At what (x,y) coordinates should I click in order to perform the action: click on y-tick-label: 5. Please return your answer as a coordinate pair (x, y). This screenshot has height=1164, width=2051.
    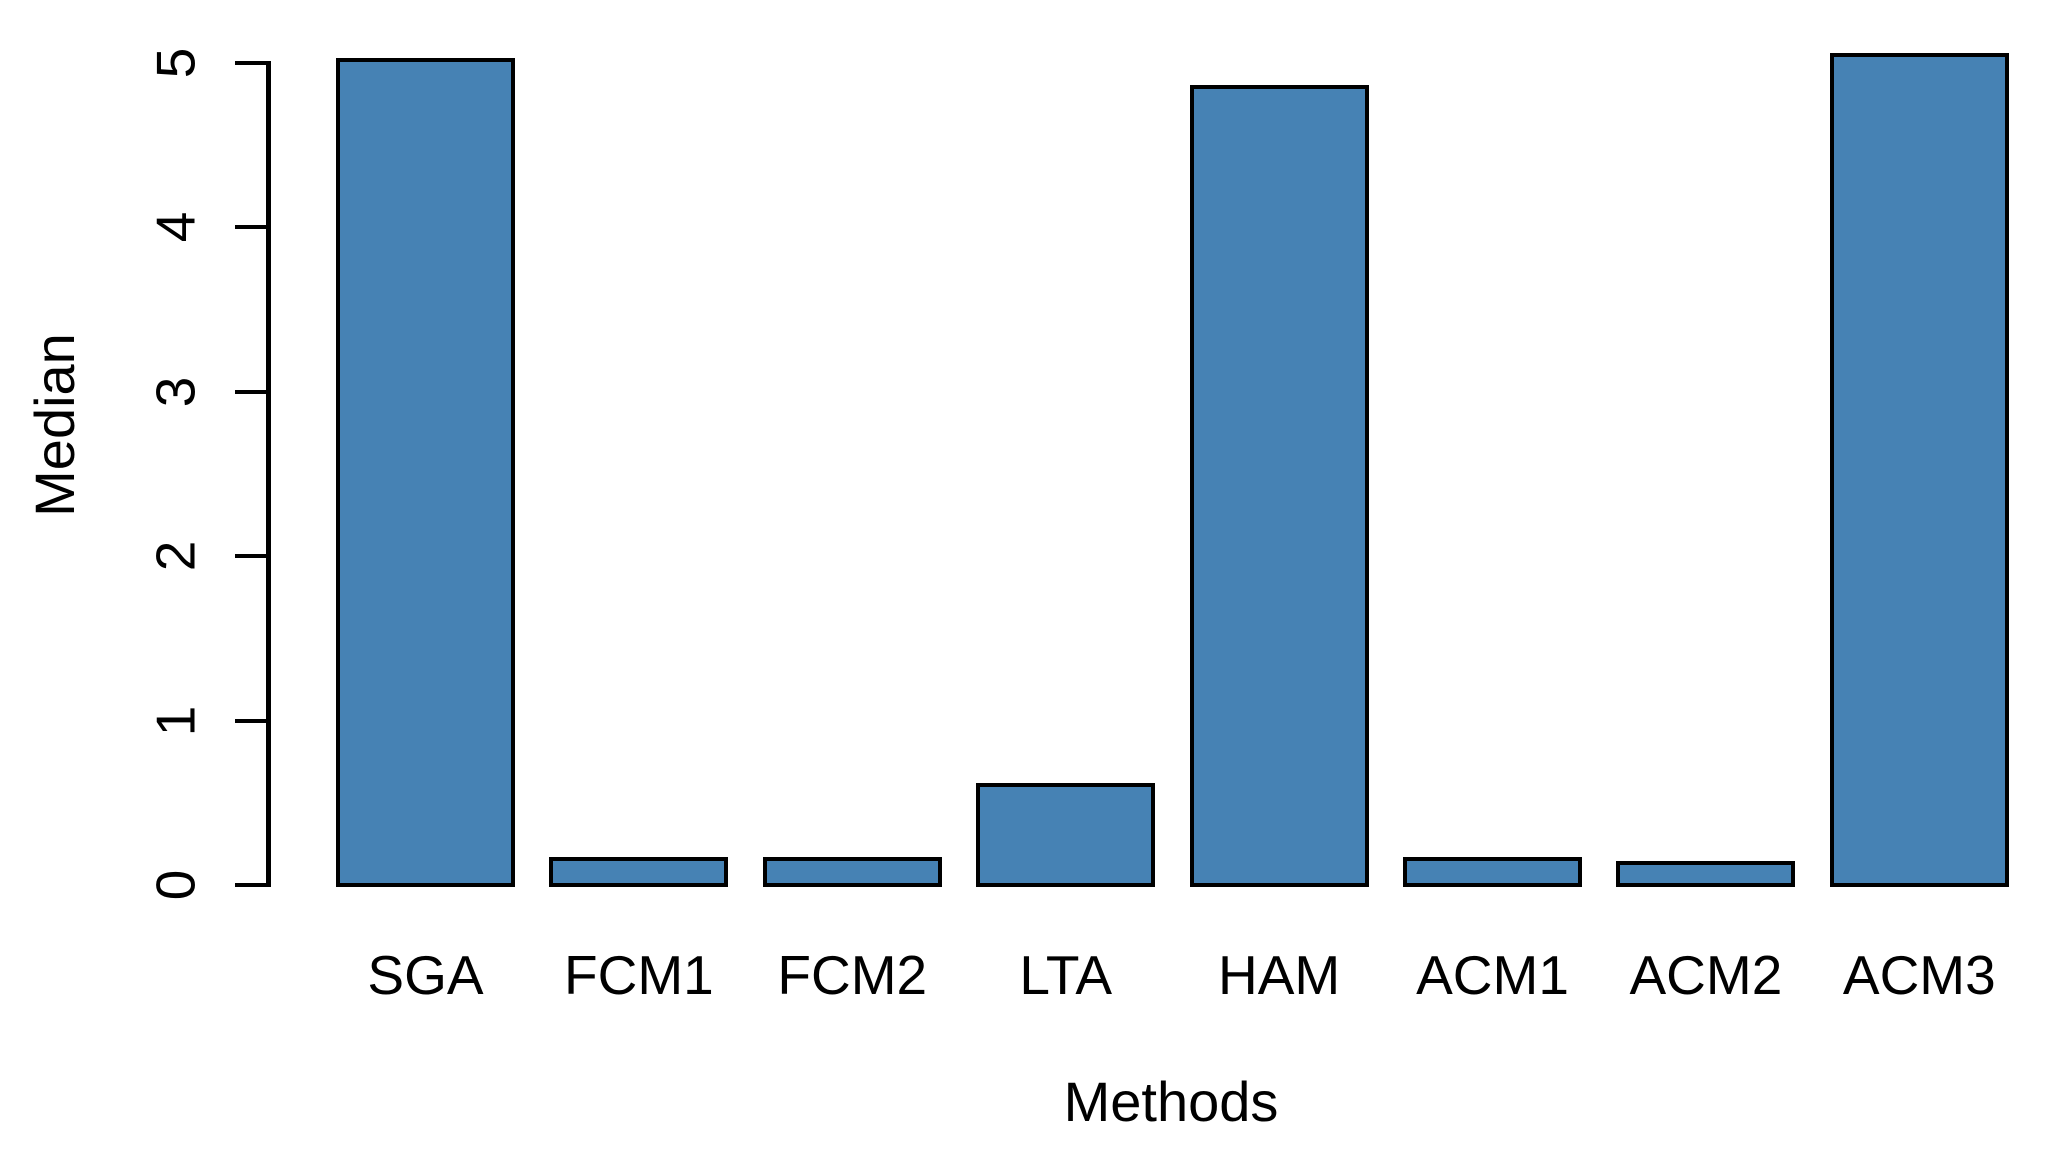
    Looking at the image, I should click on (175, 63).